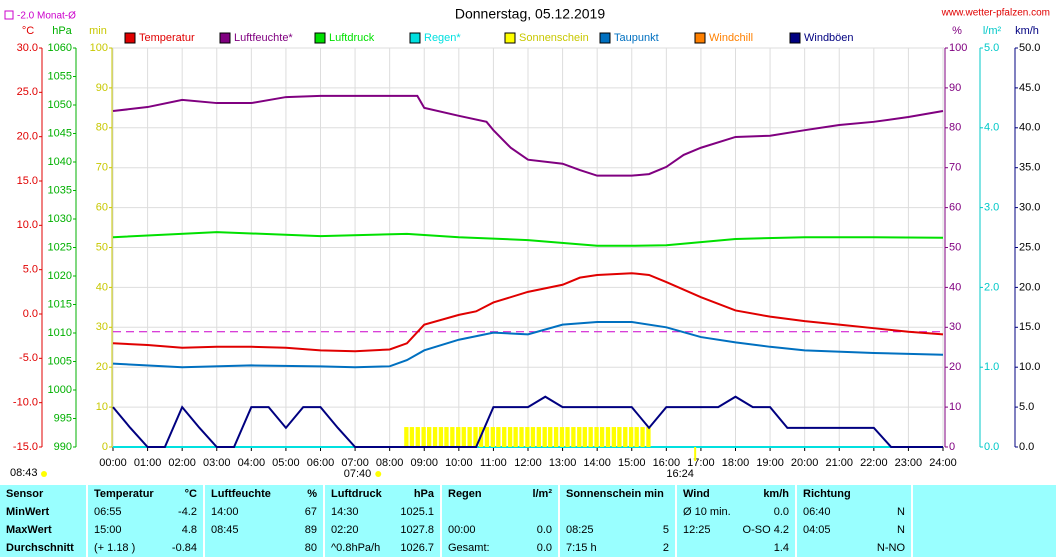 The height and width of the screenshot is (559, 1058). I want to click on table-cell: km/h Wind, so click(736, 494).